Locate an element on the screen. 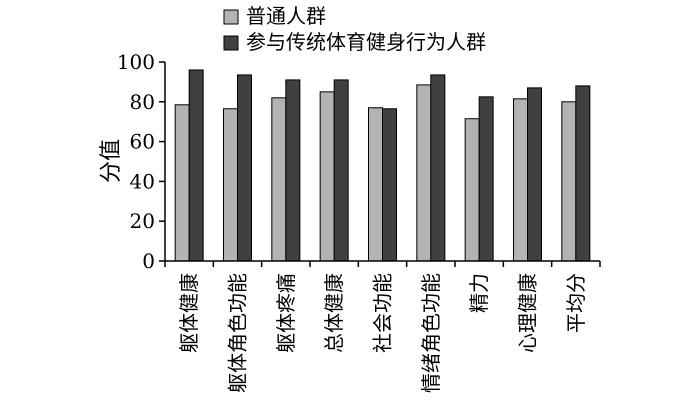  category-label: 心理健康 is located at coordinates (528, 313).